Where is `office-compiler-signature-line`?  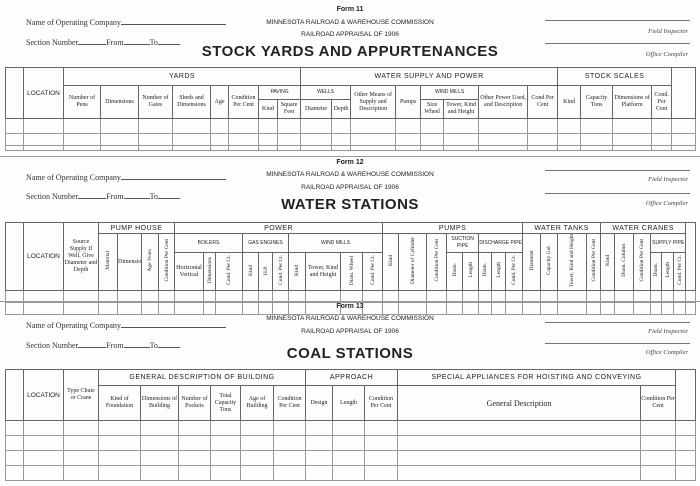
office-compiler-signature-line is located at coordinates (617, 193).